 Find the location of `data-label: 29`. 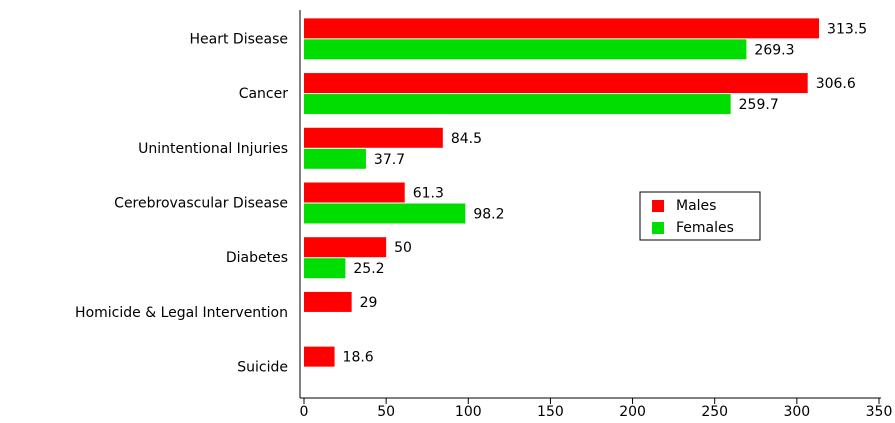

data-label: 29 is located at coordinates (369, 303).